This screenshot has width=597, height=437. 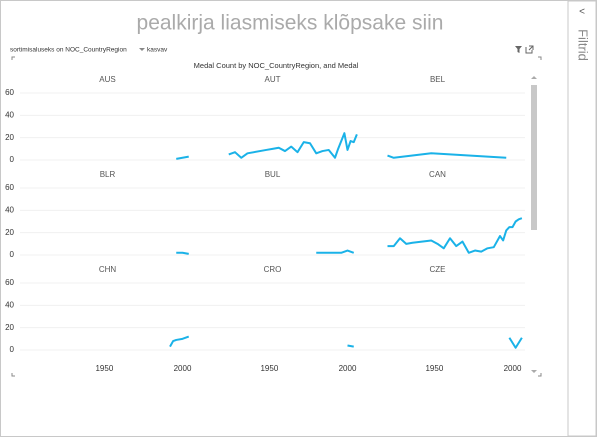 I want to click on panel-title: CHN, so click(x=108, y=269).